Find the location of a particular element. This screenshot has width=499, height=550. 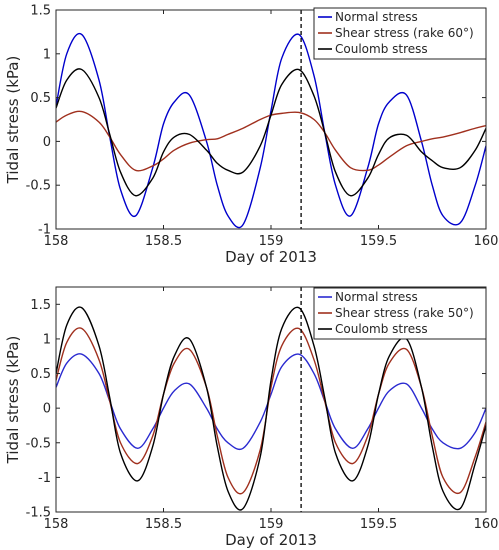

legend-label-2: Shear stress (rake 60°) is located at coordinates (404, 33).